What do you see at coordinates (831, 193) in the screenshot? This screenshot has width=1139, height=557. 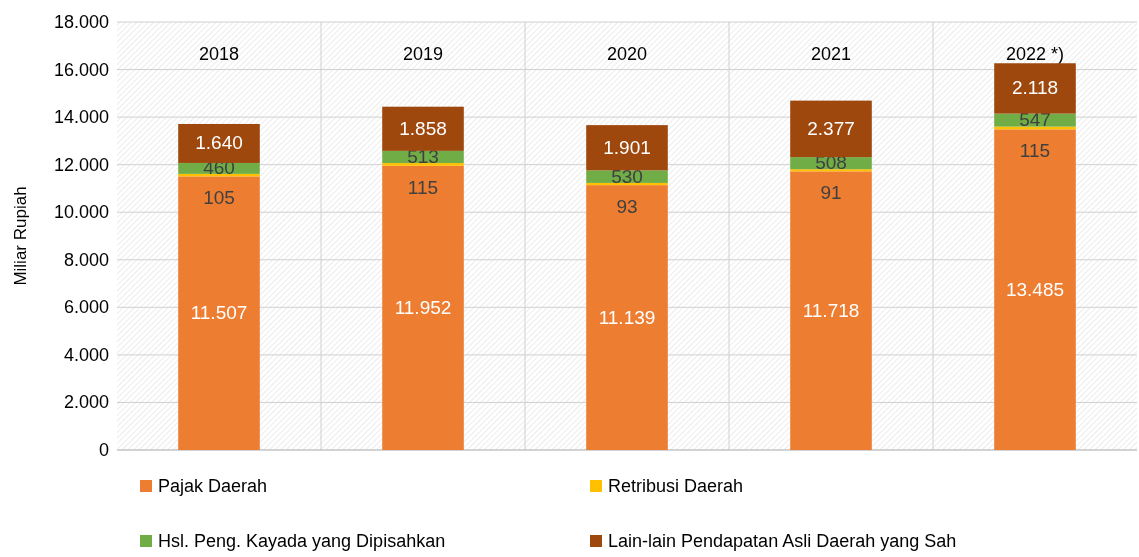 I see `data-label: 91` at bounding box center [831, 193].